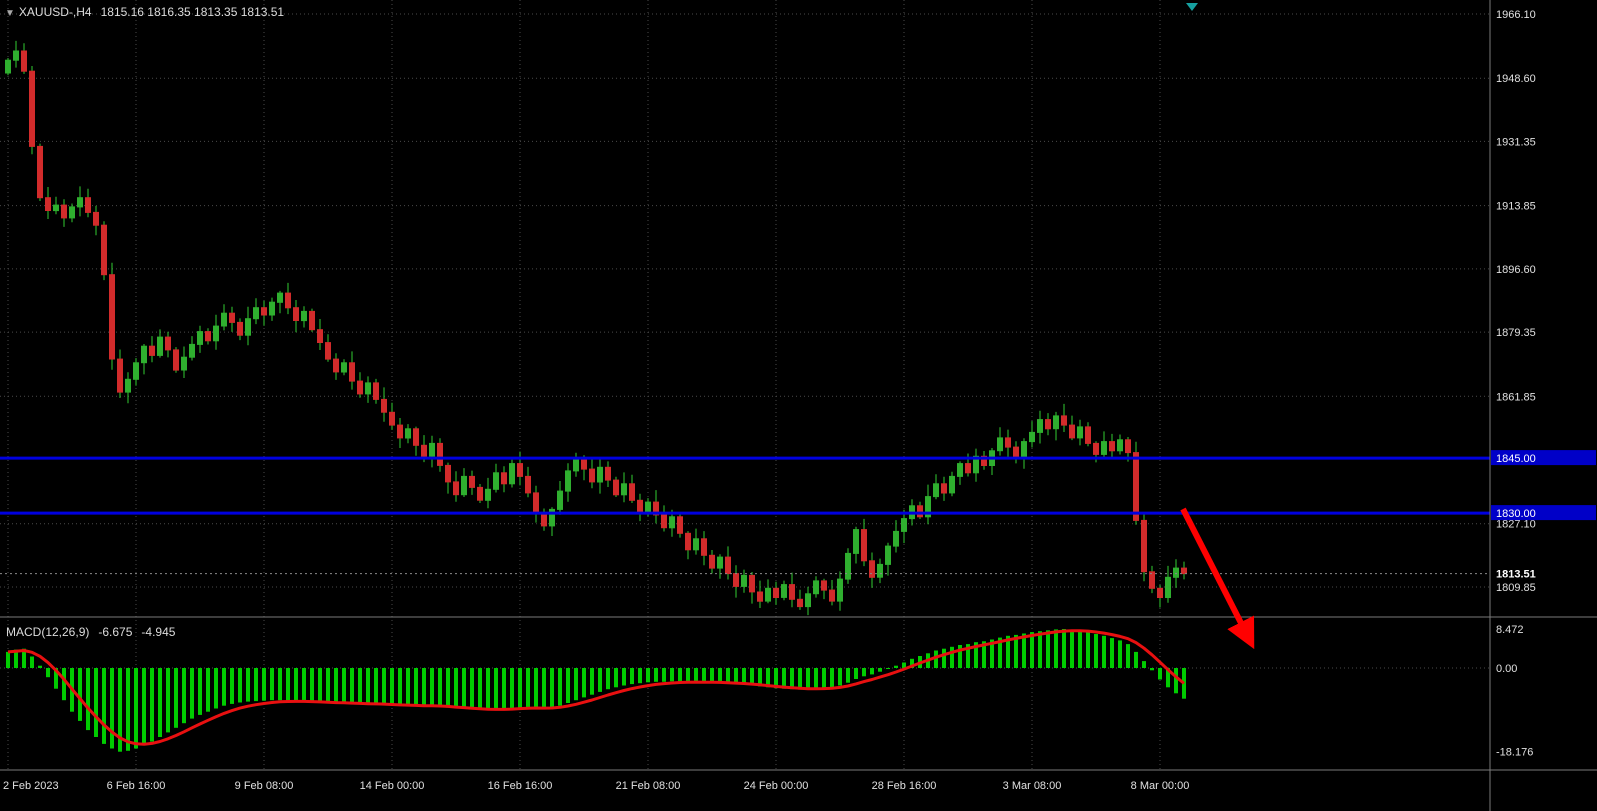 This screenshot has width=1597, height=811. Describe the element at coordinates (1516, 79) in the screenshot. I see `price-axis-label: 1948.60` at that location.